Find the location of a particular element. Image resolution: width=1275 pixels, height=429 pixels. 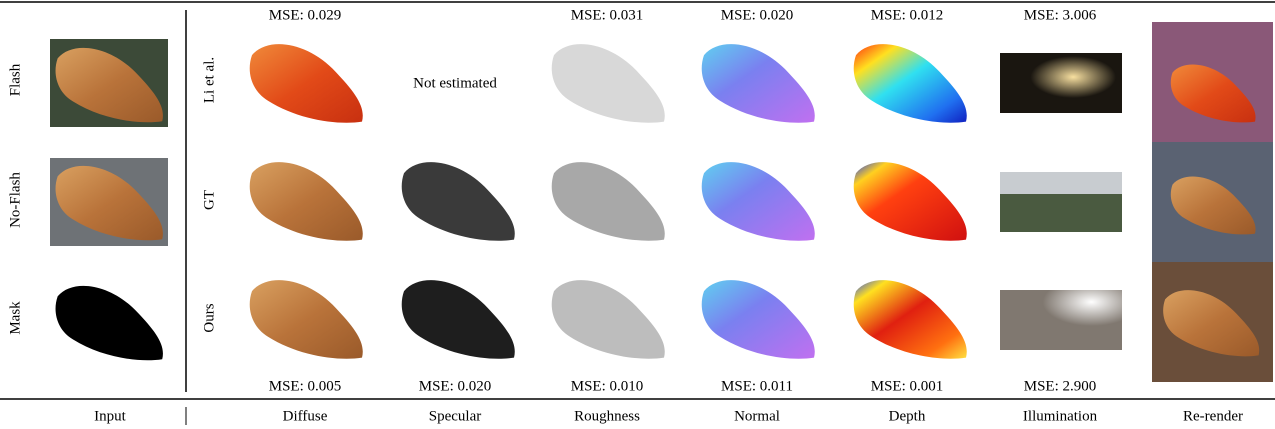

column-header: Depth is located at coordinates (907, 416).